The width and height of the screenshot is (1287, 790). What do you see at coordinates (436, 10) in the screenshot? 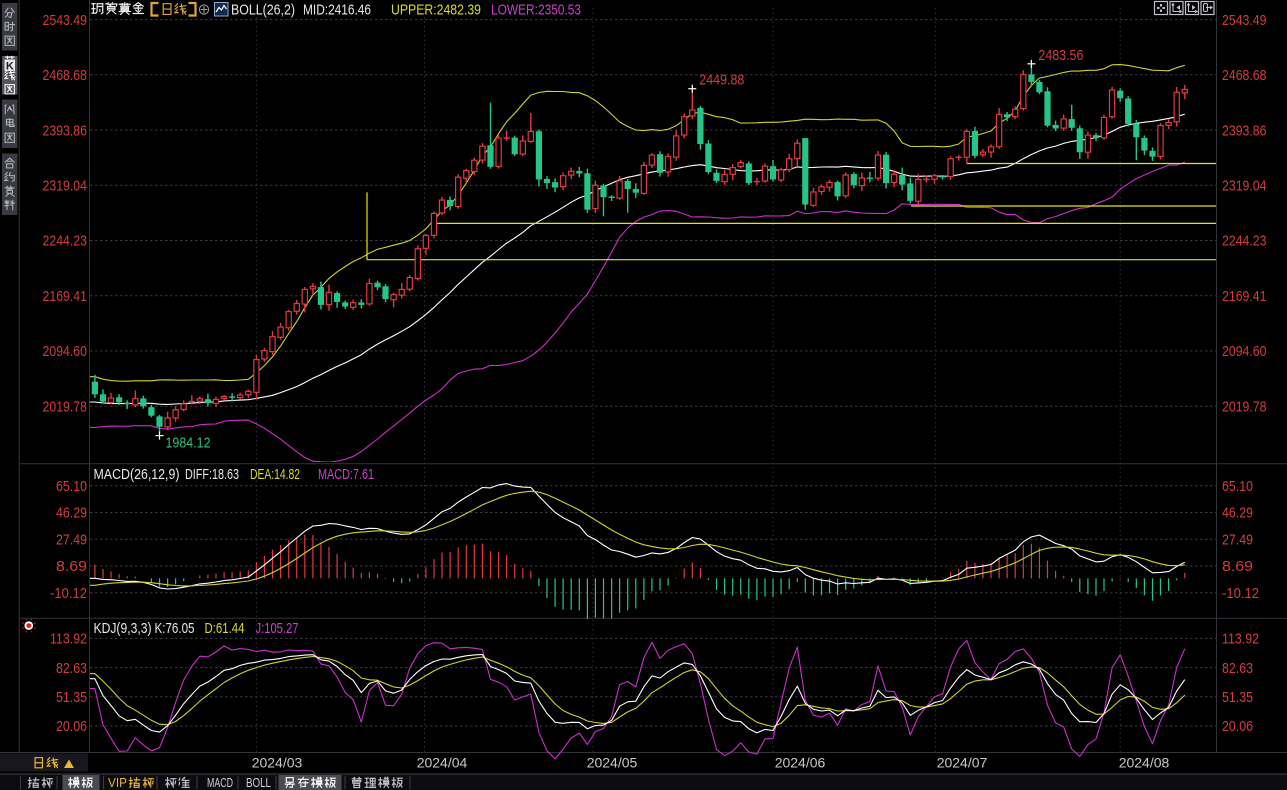
I see `svg-text: UPPER:2482.39` at bounding box center [436, 10].